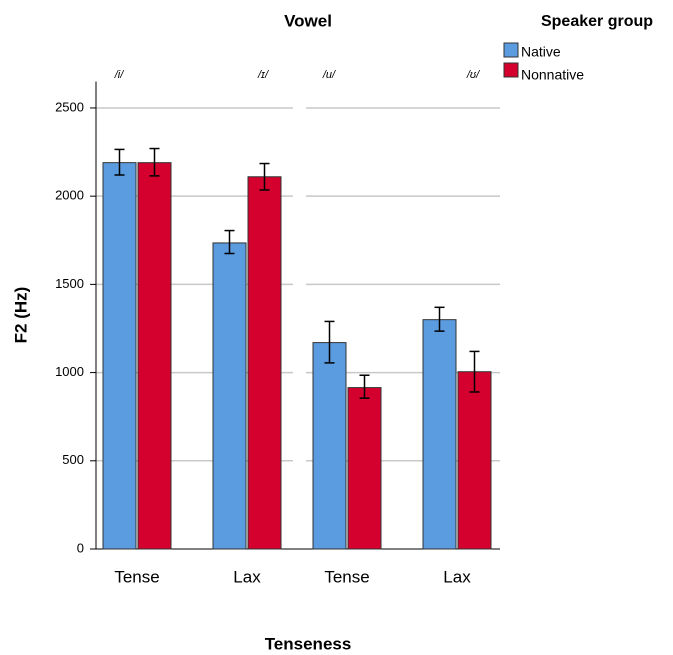 The height and width of the screenshot is (655, 673). What do you see at coordinates (552, 75) in the screenshot?
I see `legend-label: Nonnative` at bounding box center [552, 75].